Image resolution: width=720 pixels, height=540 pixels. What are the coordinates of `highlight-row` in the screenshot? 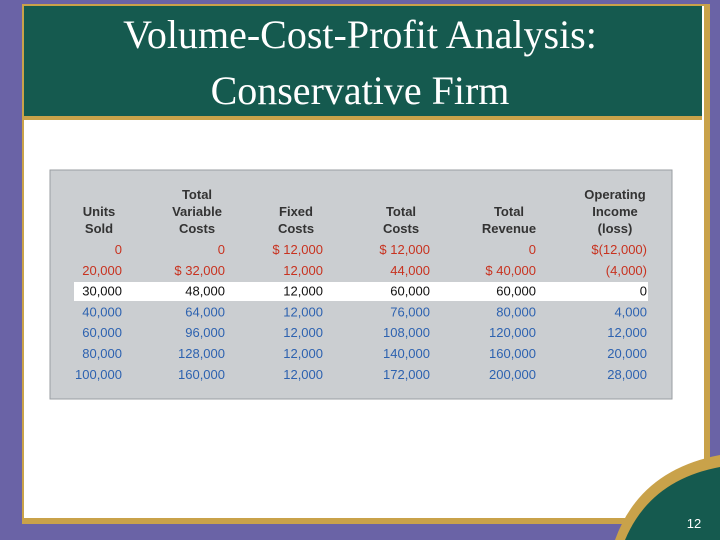 It's located at (361, 291).